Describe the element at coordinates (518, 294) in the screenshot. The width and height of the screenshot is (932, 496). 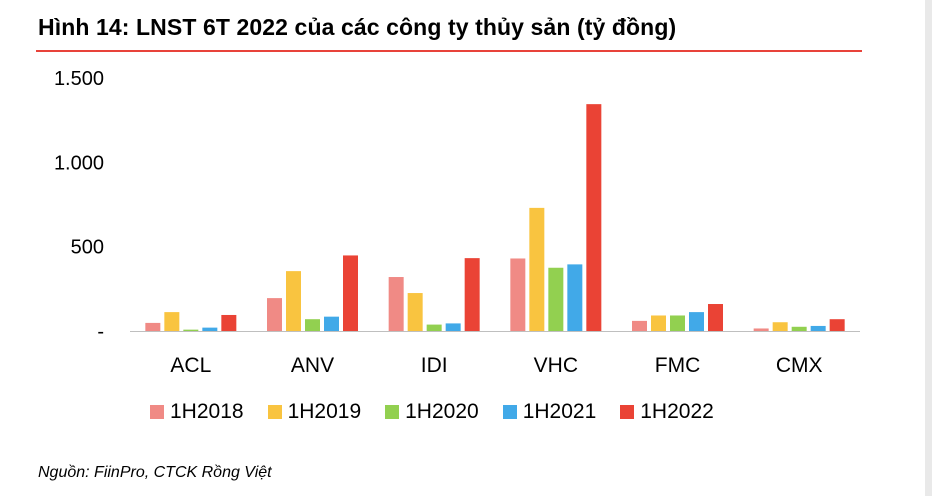
I see `bar-vhc-1h2018` at that location.